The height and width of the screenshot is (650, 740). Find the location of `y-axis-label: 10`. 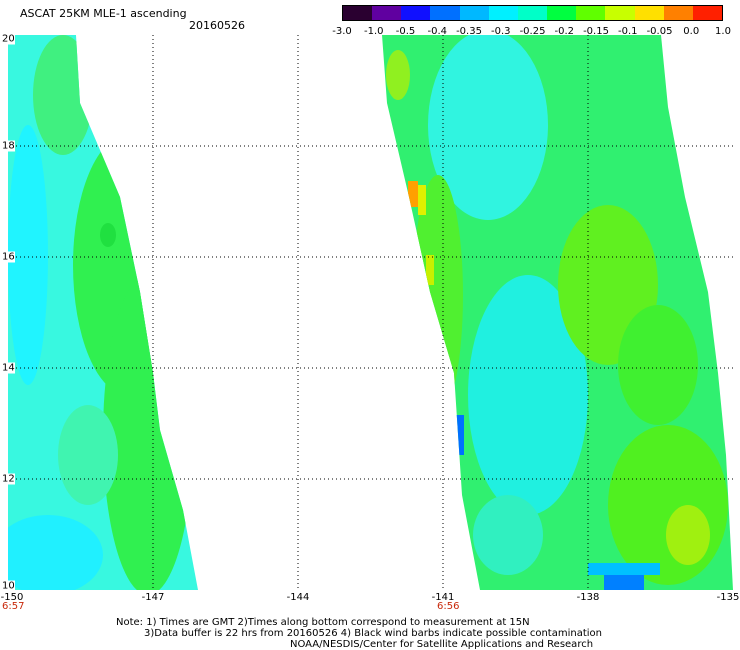

y-axis-label: 10 is located at coordinates (8, 586).